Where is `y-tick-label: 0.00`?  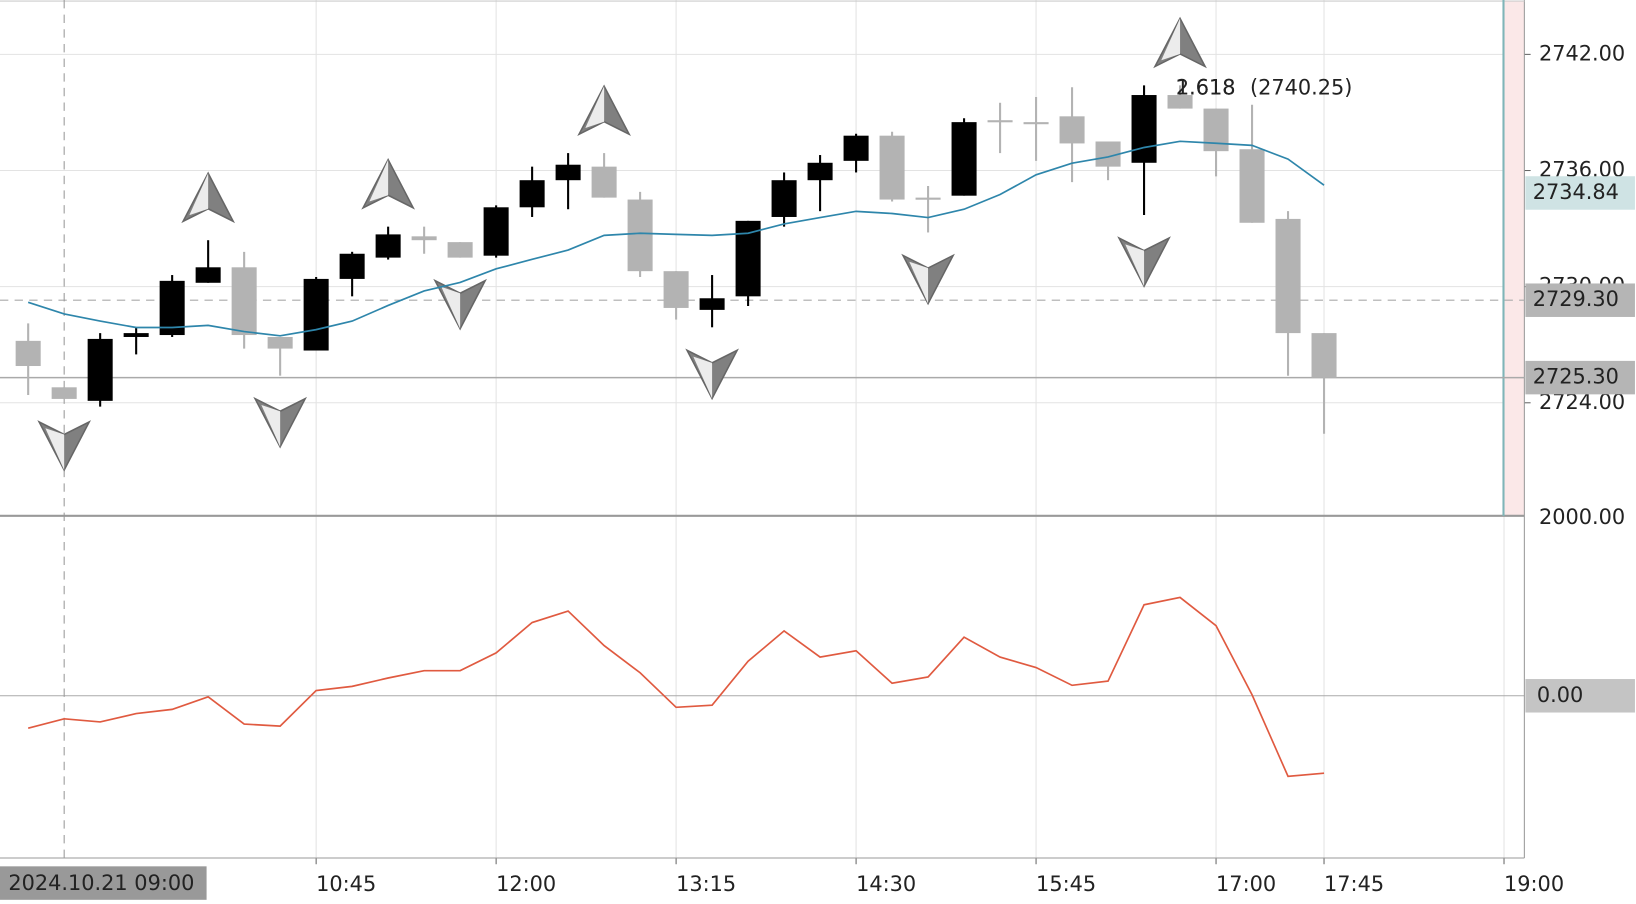 y-tick-label: 0.00 is located at coordinates (1560, 695).